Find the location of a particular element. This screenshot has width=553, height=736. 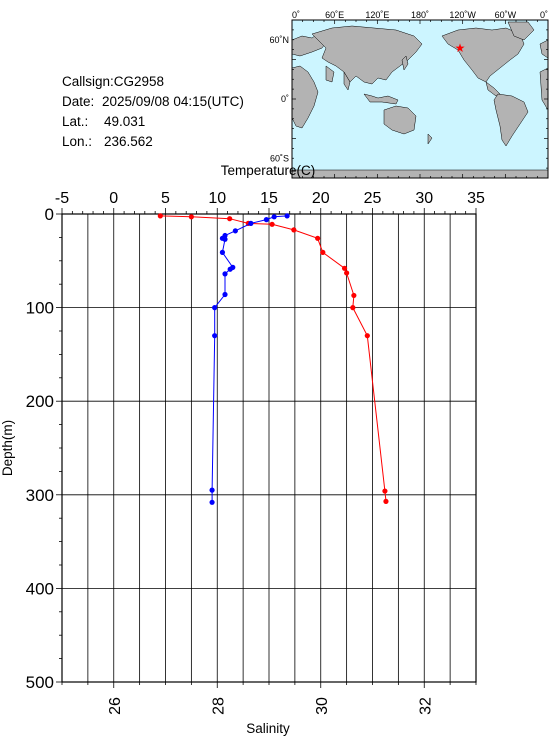

temperature-tick-label: 35 is located at coordinates (476, 198).